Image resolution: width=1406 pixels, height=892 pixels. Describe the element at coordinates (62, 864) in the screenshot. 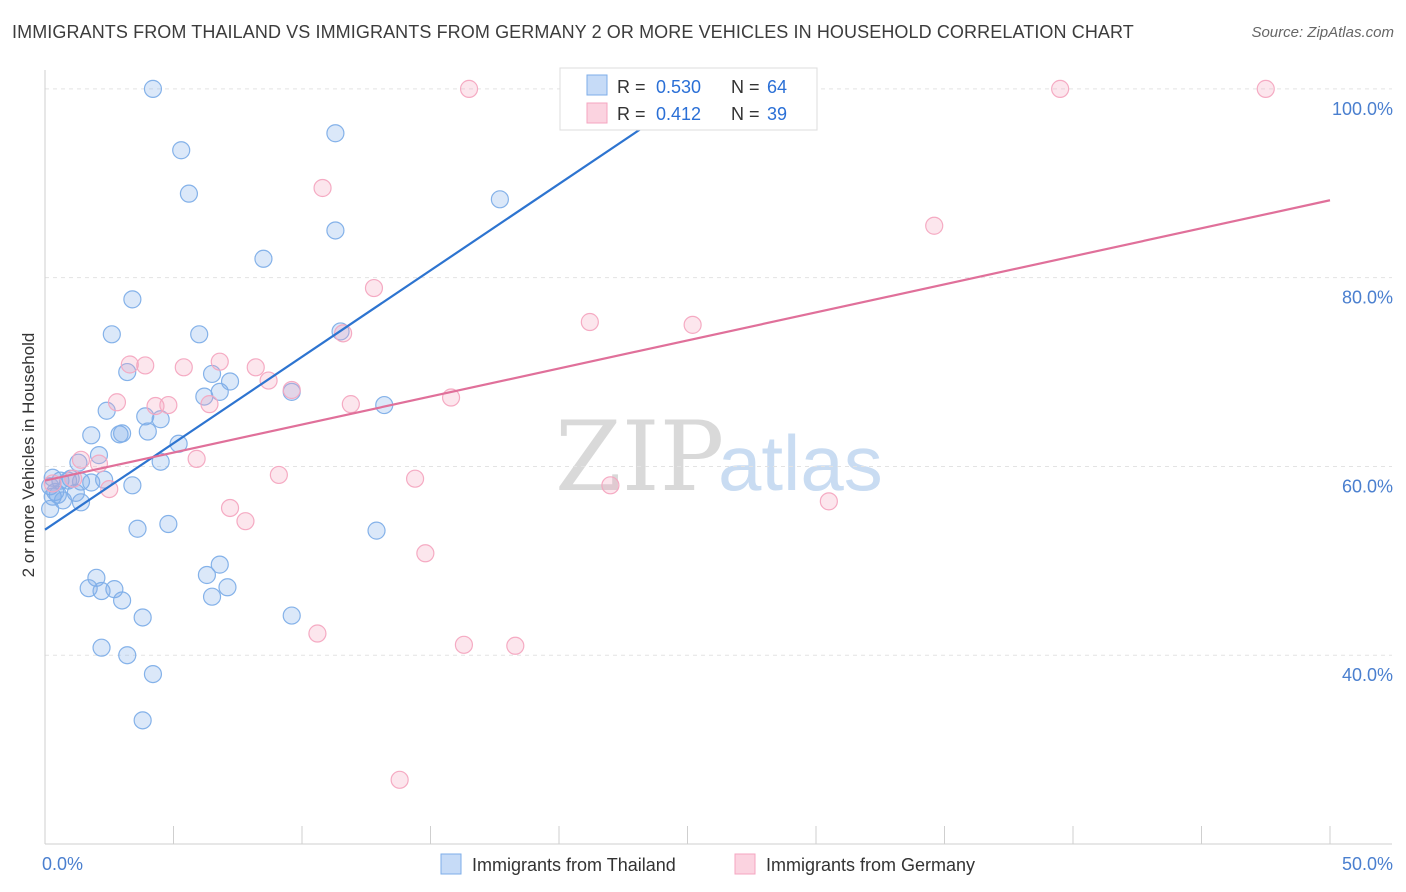

I see `x-tick-label: 0.0%` at that location.